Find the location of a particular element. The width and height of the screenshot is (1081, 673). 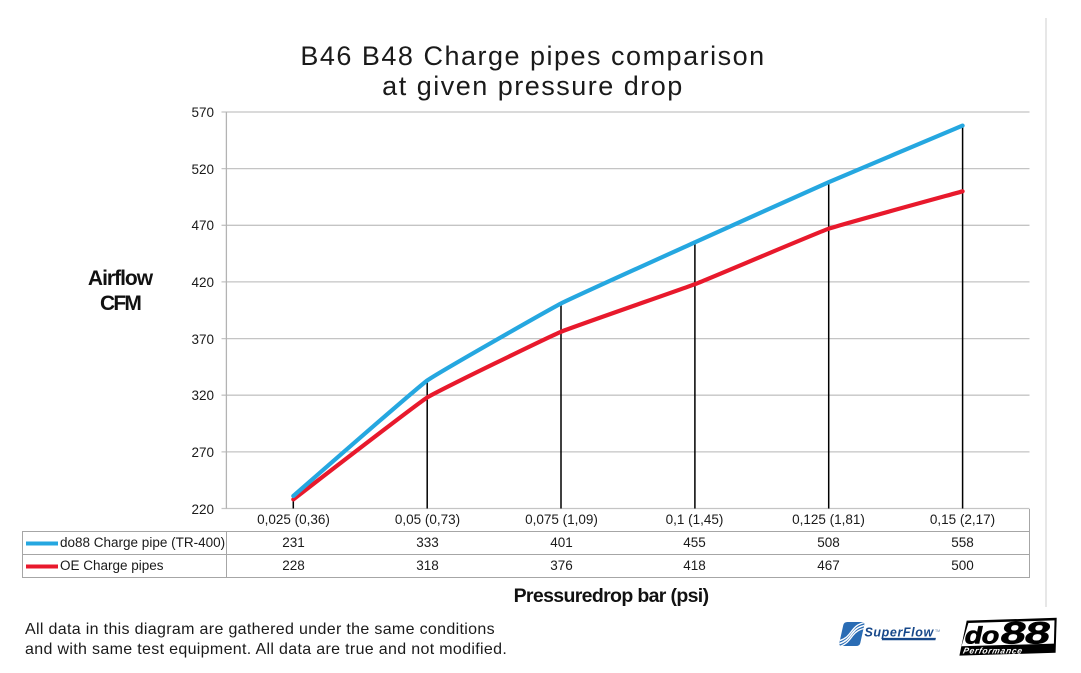

svg-text: 88 is located at coordinates (1025, 634).